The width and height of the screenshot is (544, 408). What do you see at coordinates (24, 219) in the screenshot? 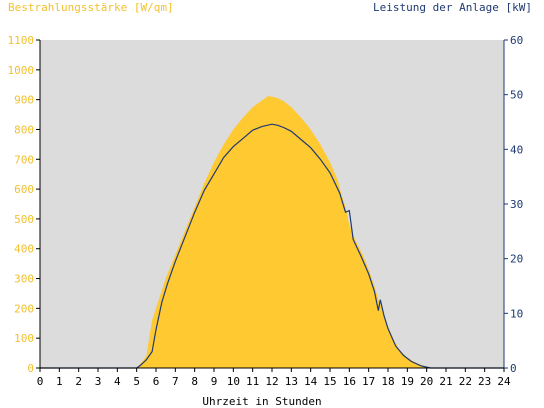
I see `y-left-tick-label: 500` at bounding box center [24, 219].